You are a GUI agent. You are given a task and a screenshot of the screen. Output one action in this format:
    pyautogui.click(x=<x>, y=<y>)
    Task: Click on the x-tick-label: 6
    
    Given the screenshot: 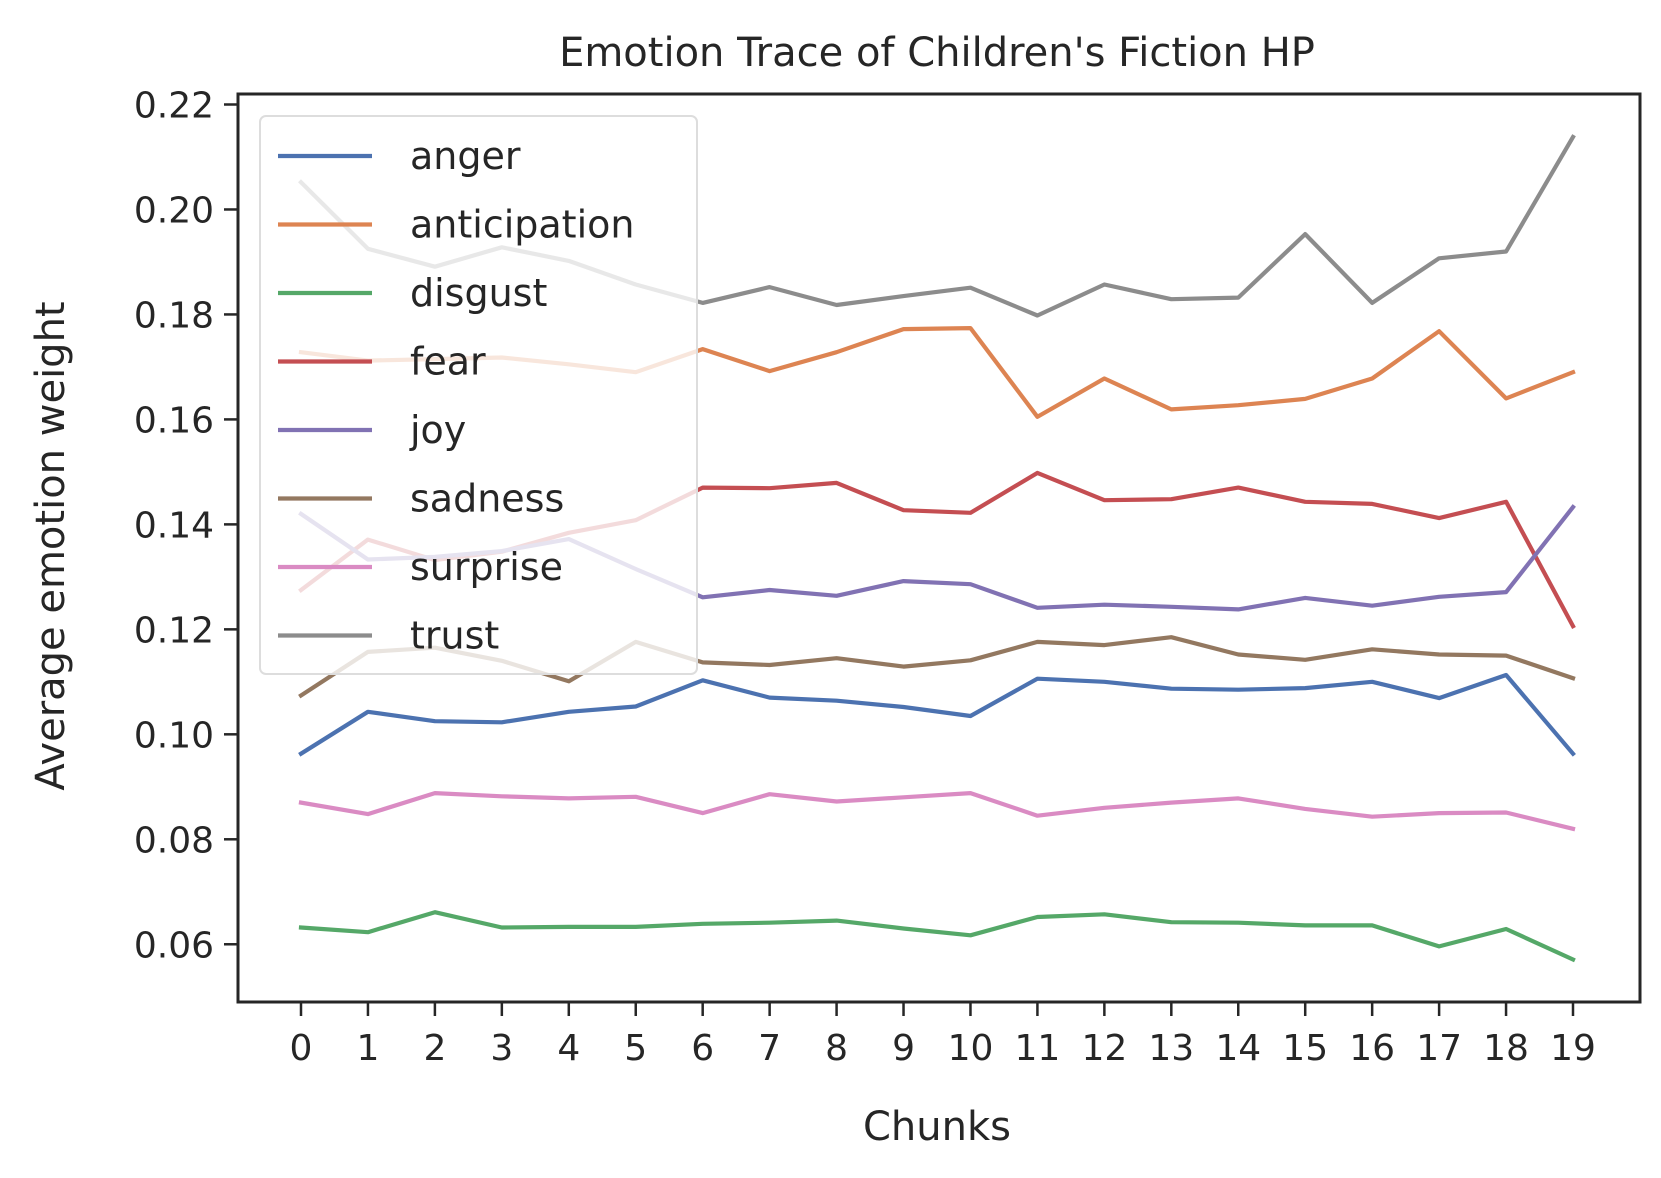 What is the action you would take?
    pyautogui.click(x=702, y=1048)
    